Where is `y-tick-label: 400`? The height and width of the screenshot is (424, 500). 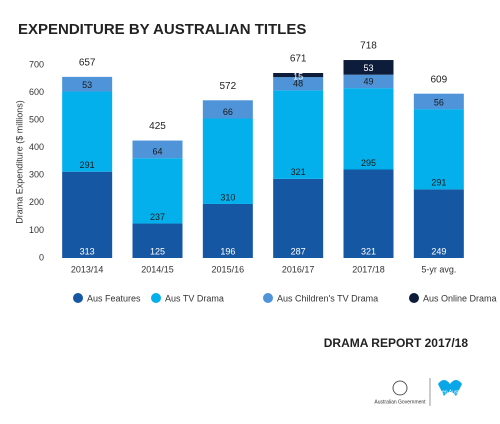
y-tick-label: 400 is located at coordinates (36, 147).